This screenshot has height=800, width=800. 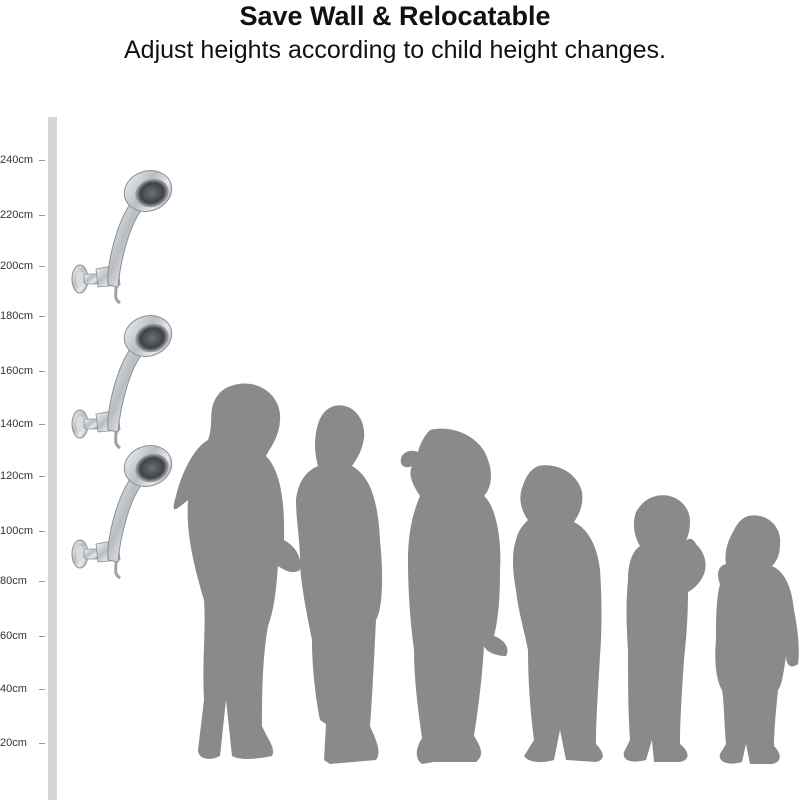 I want to click on tick-label-240: 240cm, so click(x=17, y=160).